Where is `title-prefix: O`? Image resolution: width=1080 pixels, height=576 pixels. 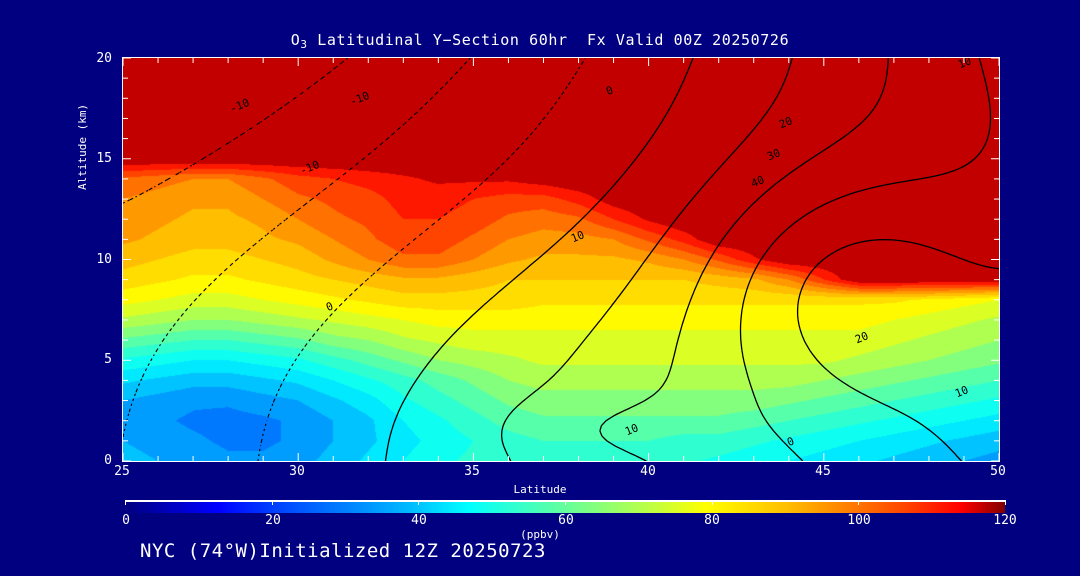 title-prefix: O is located at coordinates (295, 40).